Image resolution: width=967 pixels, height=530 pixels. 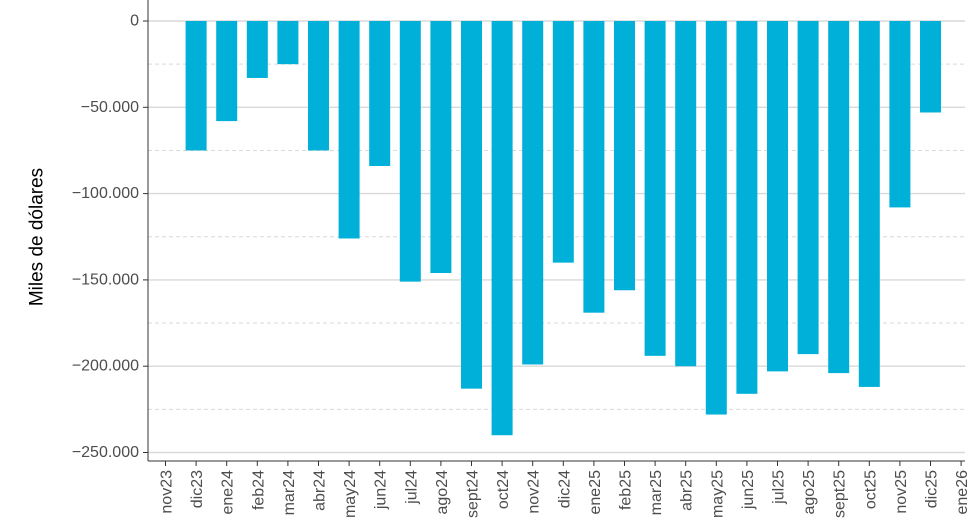 I want to click on x-tick-label: dic25, so click(x=932, y=489).